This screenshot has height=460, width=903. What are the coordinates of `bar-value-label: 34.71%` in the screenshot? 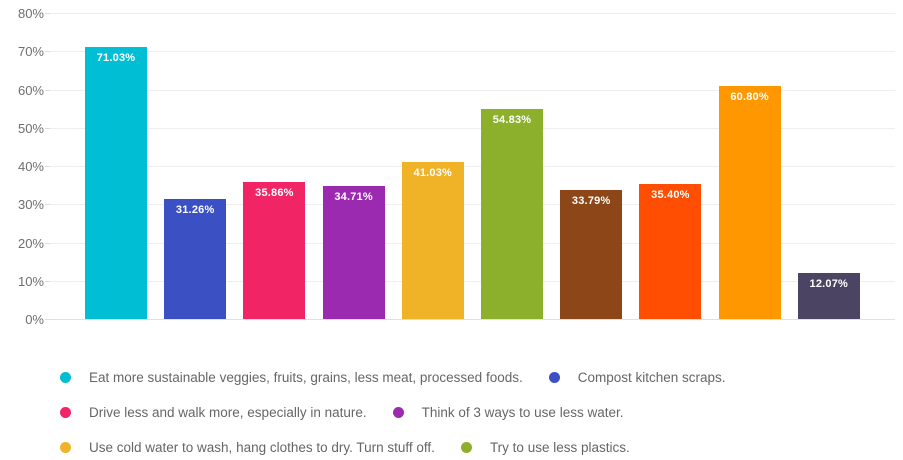 It's located at (353, 197).